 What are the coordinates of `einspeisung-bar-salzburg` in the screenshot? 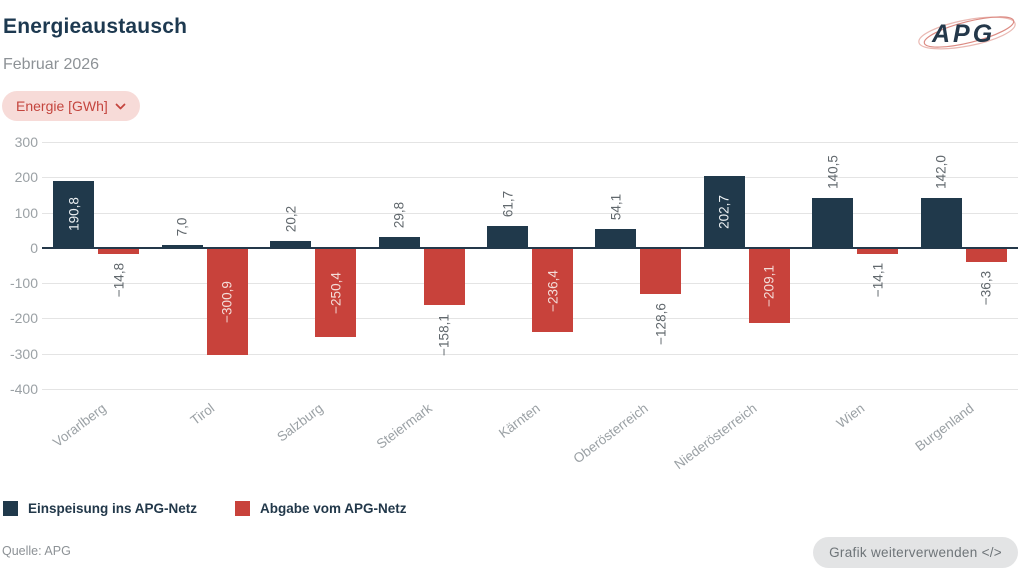 It's located at (291, 244).